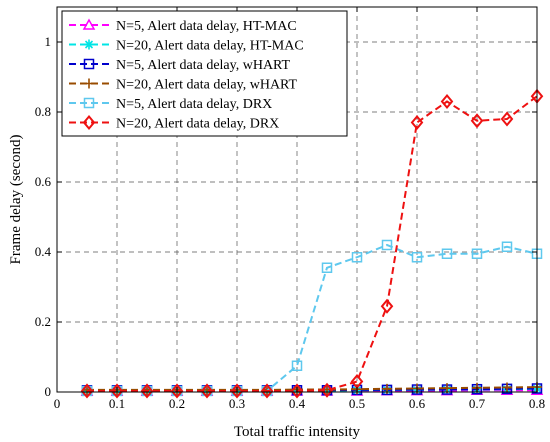 This screenshot has height=442, width=550. What do you see at coordinates (357, 403) in the screenshot?
I see `x-tick-label: 0.5` at bounding box center [357, 403].